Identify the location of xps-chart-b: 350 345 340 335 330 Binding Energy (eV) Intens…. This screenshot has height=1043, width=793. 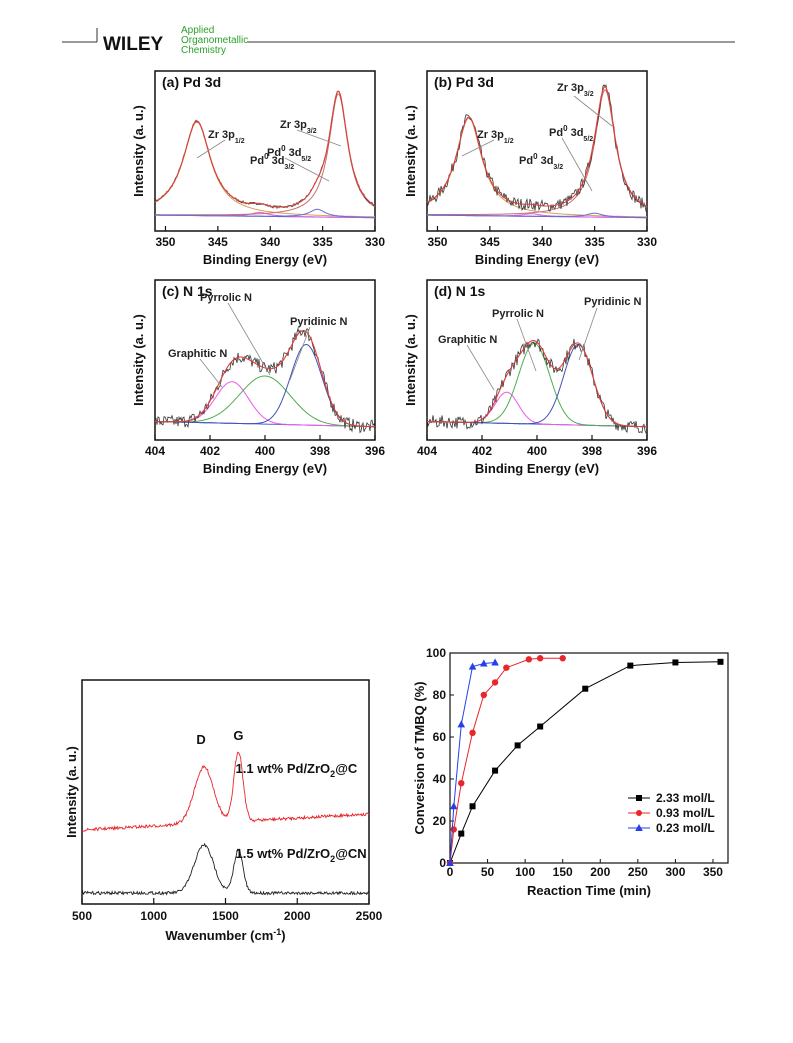
(530, 168).